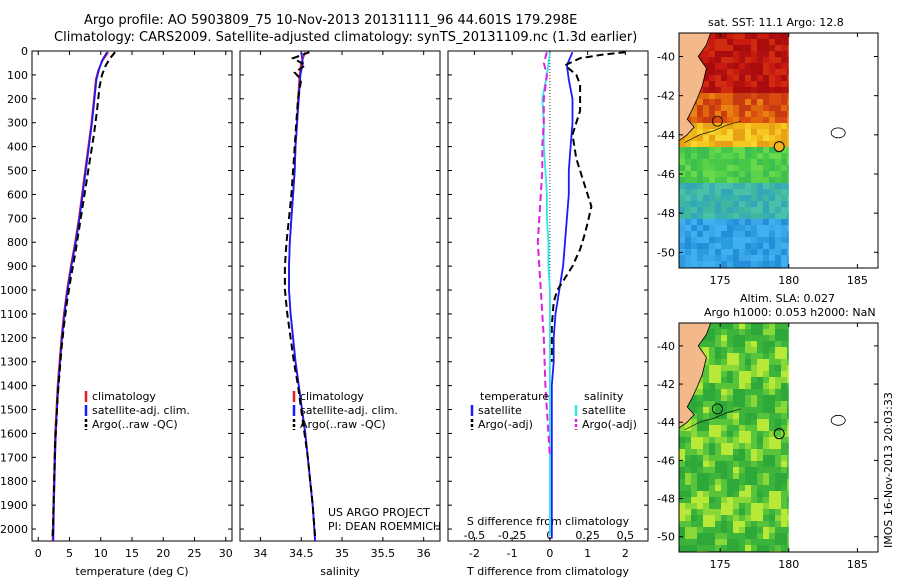 Image resolution: width=900 pixels, height=580 pixels. Describe the element at coordinates (626, 535) in the screenshot. I see `differences-s-tick-label: 0.5` at that location.